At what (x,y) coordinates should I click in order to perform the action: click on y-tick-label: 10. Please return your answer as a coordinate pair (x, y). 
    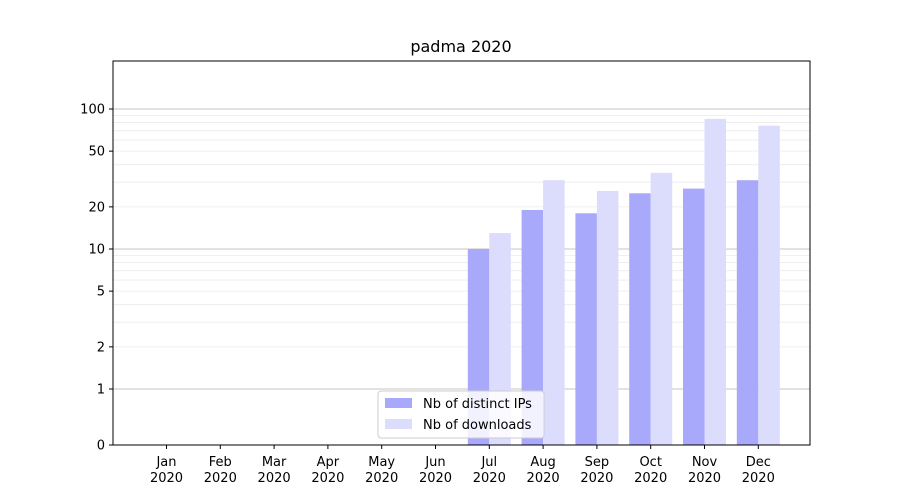
    Looking at the image, I should click on (96, 250).